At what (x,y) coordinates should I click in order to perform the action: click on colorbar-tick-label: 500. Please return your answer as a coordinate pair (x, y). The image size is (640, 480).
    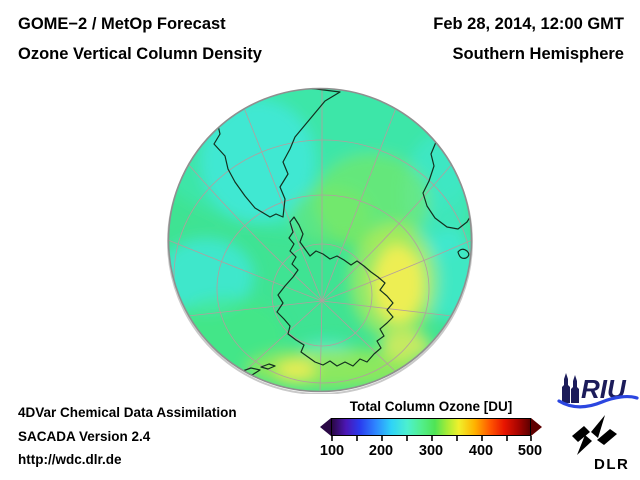
    Looking at the image, I should click on (530, 451).